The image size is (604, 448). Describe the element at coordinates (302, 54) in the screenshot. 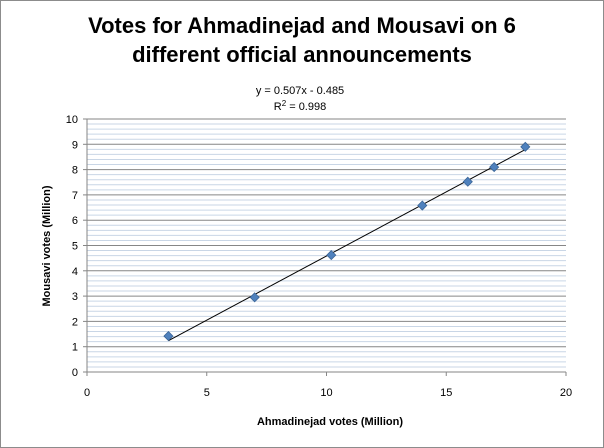

I see `chart-title-line-2: different official announcements` at that location.